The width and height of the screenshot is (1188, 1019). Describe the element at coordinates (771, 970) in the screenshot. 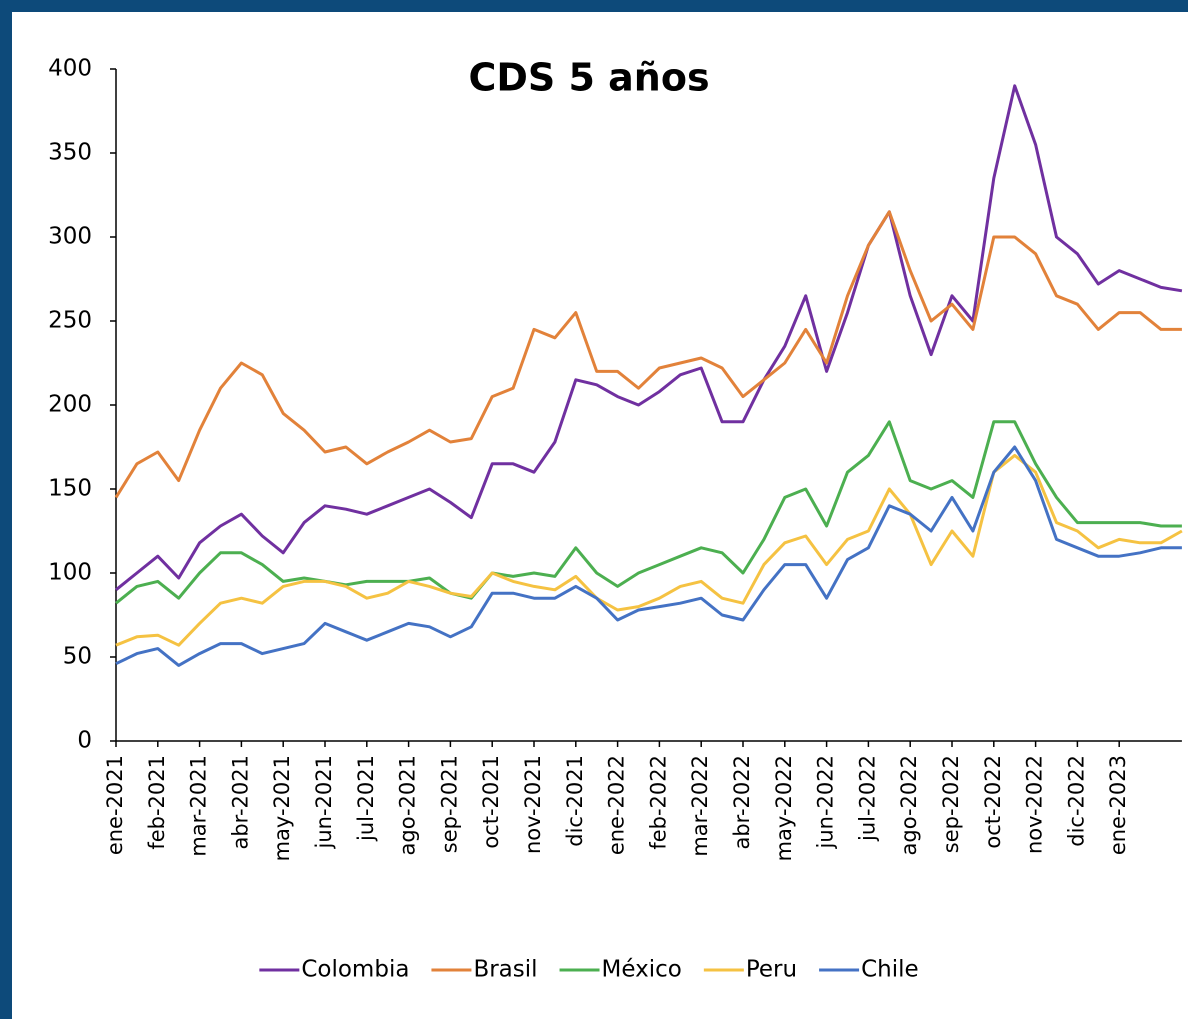

I see `legend-label: Peru` at that location.